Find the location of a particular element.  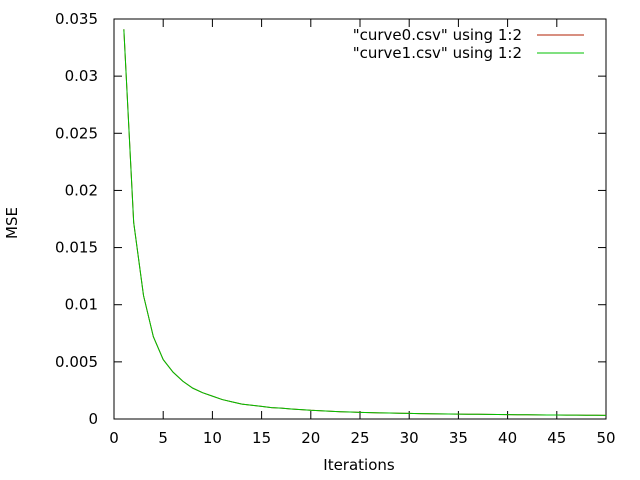

y-tick-label: 0 is located at coordinates (93, 419).